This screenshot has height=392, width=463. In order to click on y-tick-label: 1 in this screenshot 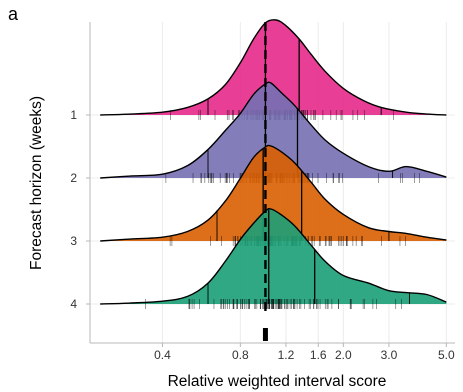, I will do `click(73, 115)`.